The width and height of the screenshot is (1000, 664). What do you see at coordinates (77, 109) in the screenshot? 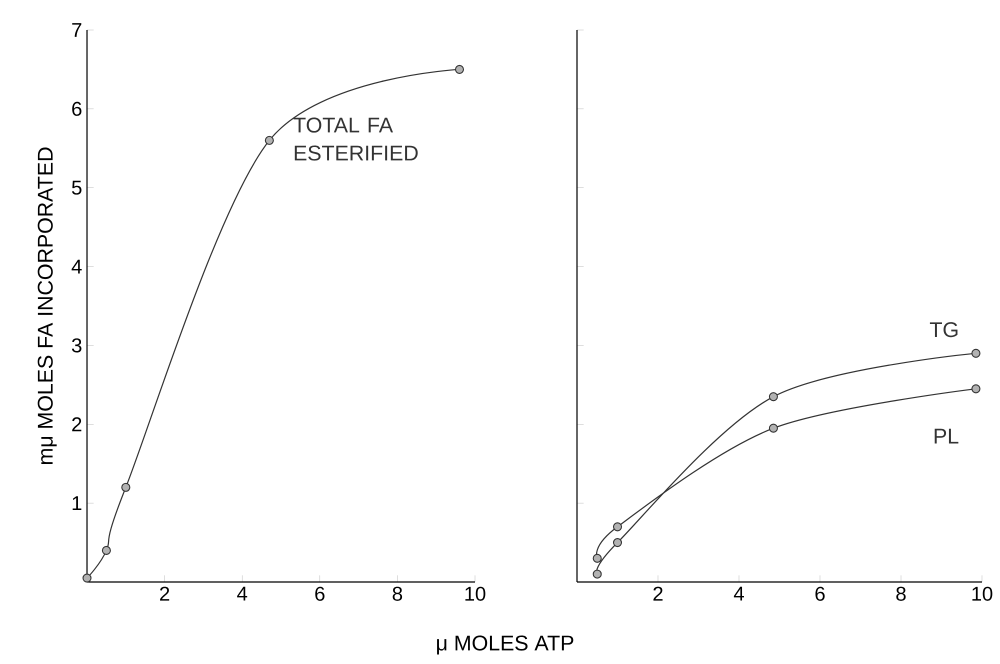
I see `y-tick-label: 6` at bounding box center [77, 109].